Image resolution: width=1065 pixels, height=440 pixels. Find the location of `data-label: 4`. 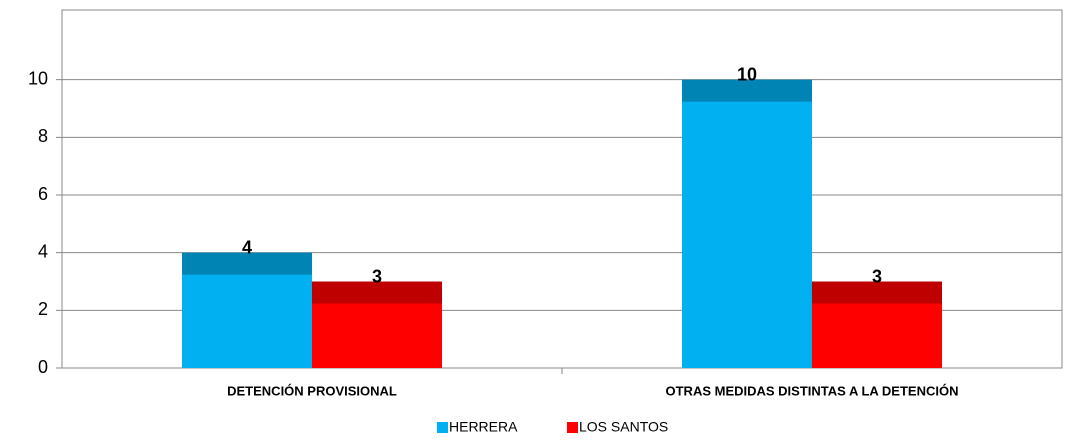

data-label: 4 is located at coordinates (247, 247).